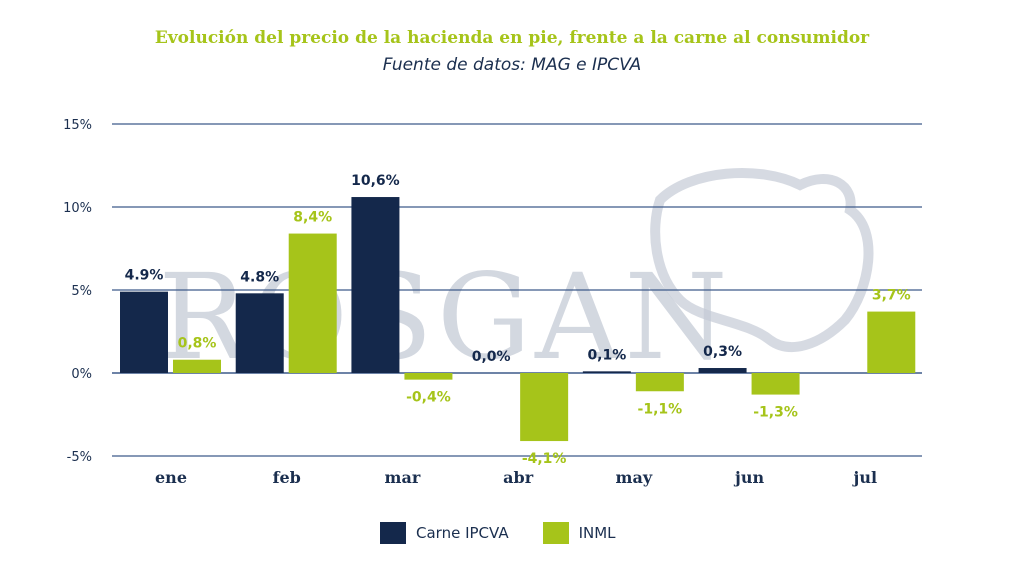 The image size is (1024, 576). I want to click on chart-subtitle: Fuente de datos: MAG e IPCVA, so click(512, 65).